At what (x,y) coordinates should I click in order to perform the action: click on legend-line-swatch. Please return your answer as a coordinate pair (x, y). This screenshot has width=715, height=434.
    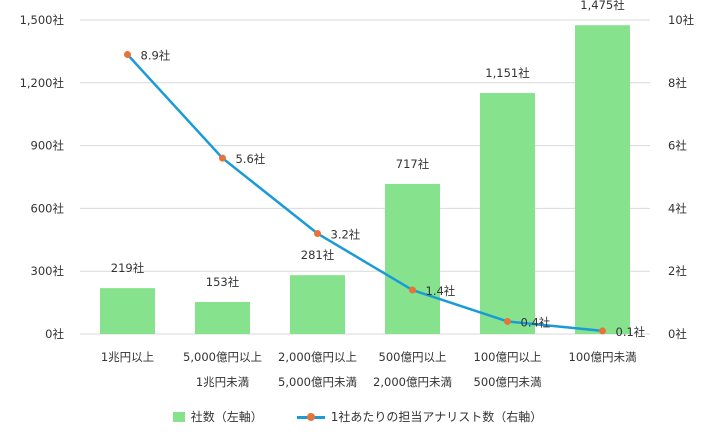
    Looking at the image, I should click on (310, 417).